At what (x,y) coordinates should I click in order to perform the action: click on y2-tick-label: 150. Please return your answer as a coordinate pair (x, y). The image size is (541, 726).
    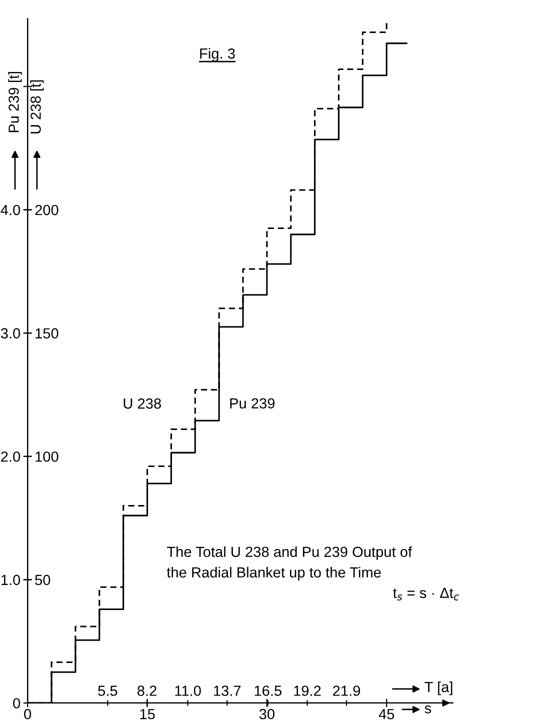
    Looking at the image, I should click on (47, 333).